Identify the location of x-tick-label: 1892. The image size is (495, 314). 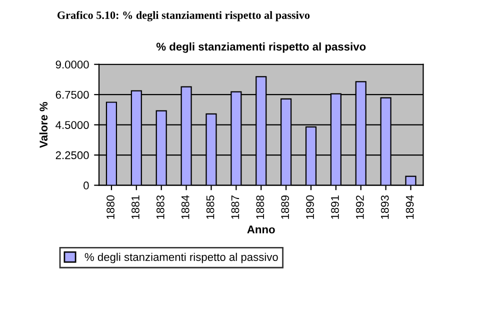
(360, 207).